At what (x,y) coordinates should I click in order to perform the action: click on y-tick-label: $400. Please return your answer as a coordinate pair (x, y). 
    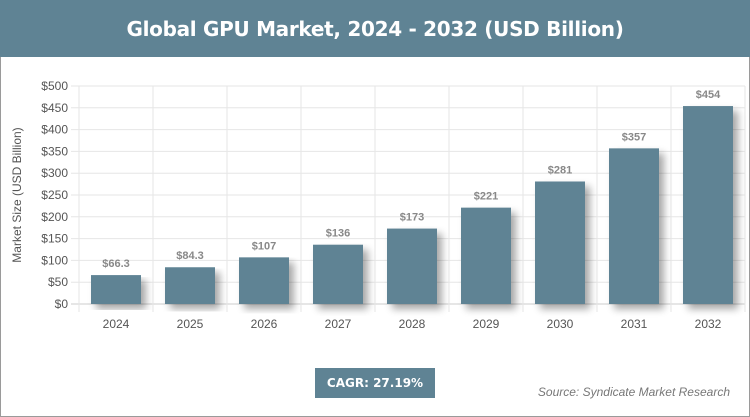
    Looking at the image, I should click on (54, 130).